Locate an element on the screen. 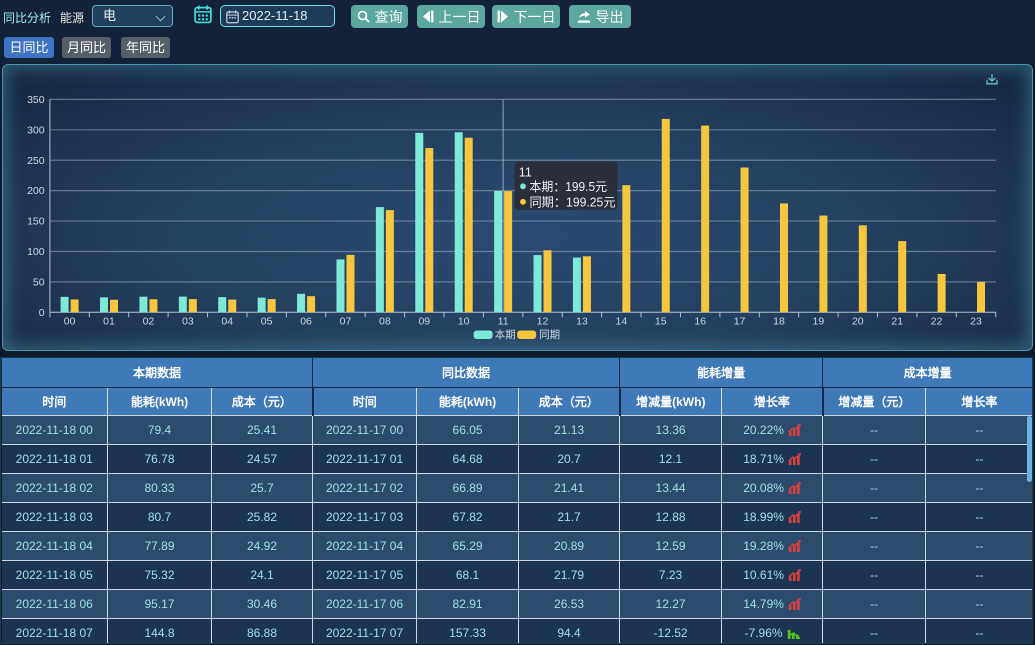  svg-text: 22 is located at coordinates (937, 321).